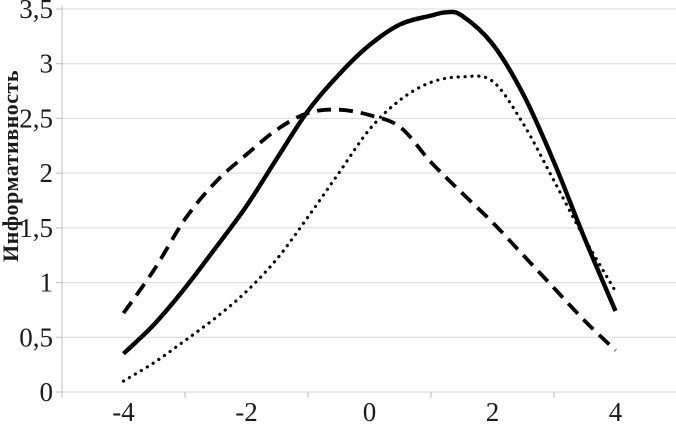 This screenshot has height=424, width=676. What do you see at coordinates (36, 118) in the screenshot?
I see `y-tick-label: 2,5` at bounding box center [36, 118].